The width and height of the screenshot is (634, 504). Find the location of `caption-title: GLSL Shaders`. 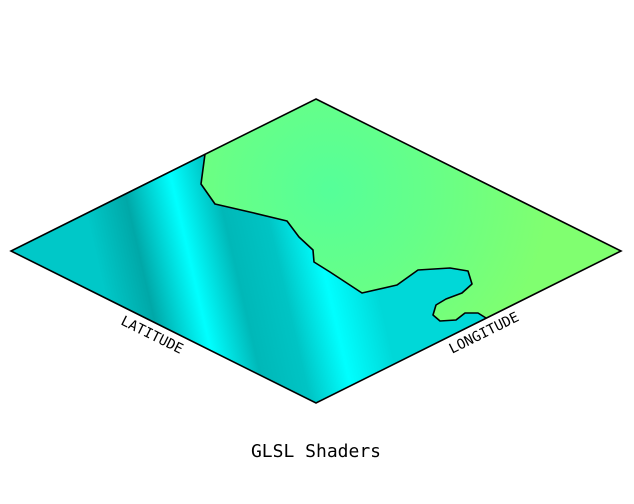

caption-title: GLSL Shaders is located at coordinates (316, 451).